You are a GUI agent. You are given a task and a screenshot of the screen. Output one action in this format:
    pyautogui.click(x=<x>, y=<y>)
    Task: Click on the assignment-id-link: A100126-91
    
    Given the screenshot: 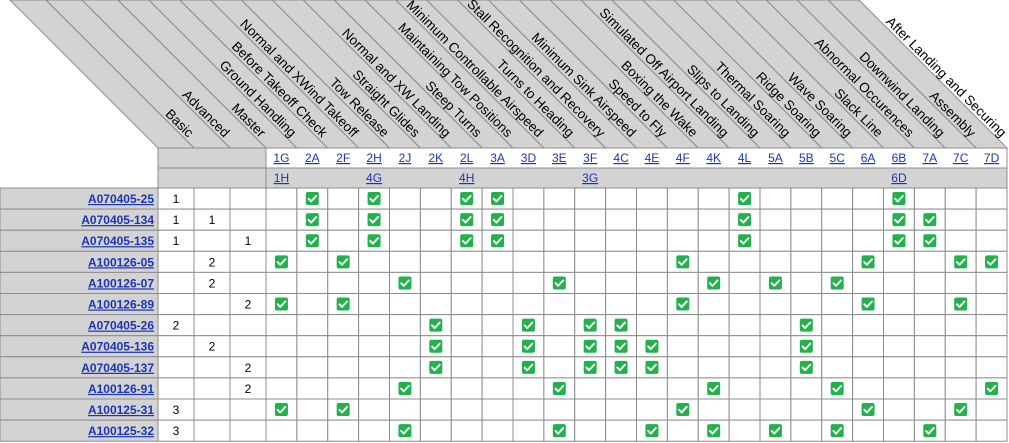 What is the action you would take?
    pyautogui.click(x=121, y=389)
    